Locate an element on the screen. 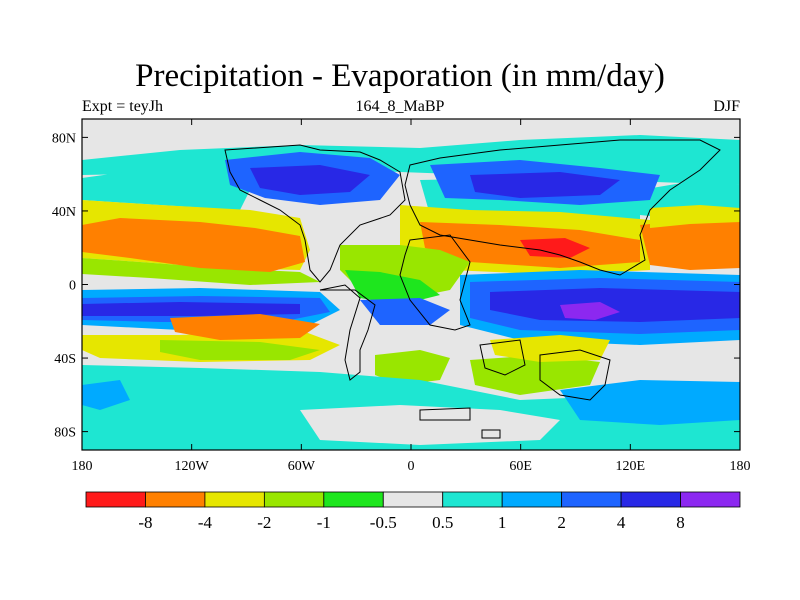  coastline-south-america is located at coordinates (347, 332).